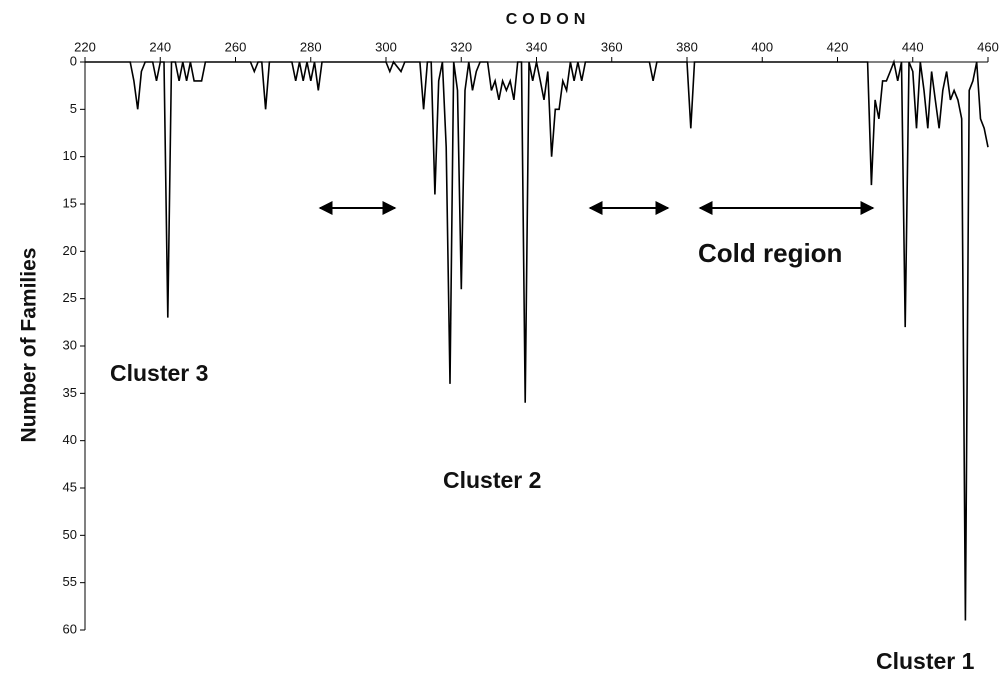 This screenshot has height=675, width=1005. I want to click on x-tick-label: 440, so click(913, 46).